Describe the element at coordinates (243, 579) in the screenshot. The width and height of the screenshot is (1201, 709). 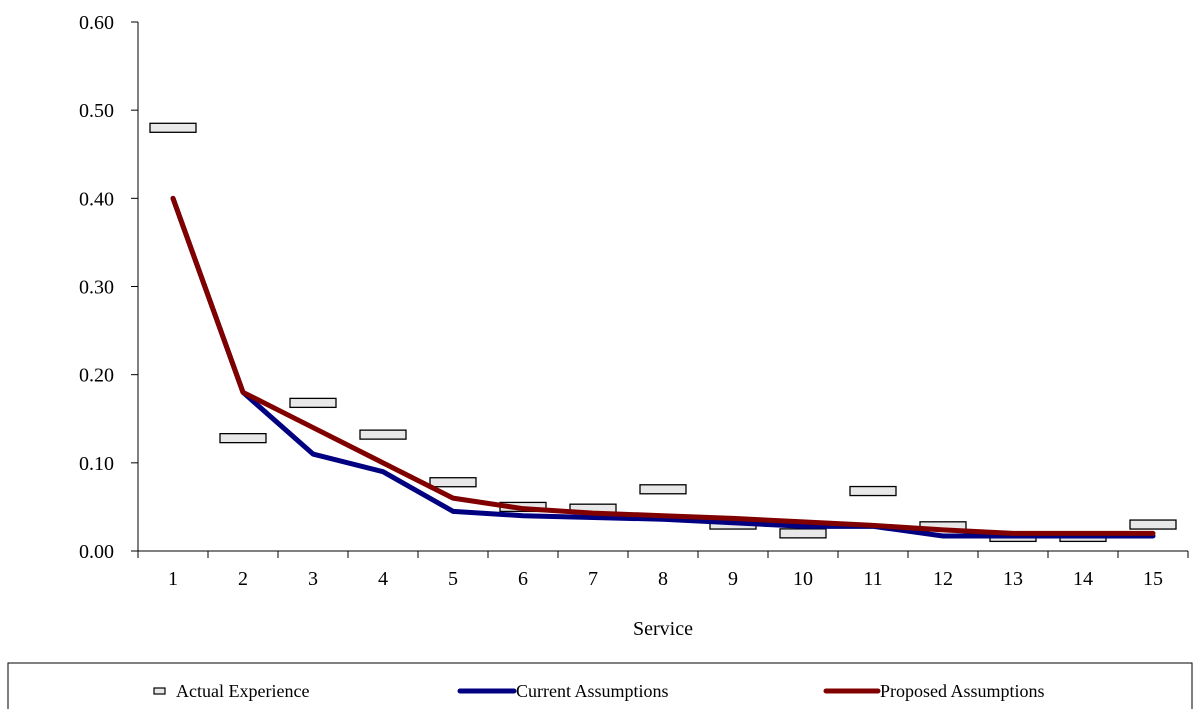
I see `x-tick-label: 2` at that location.